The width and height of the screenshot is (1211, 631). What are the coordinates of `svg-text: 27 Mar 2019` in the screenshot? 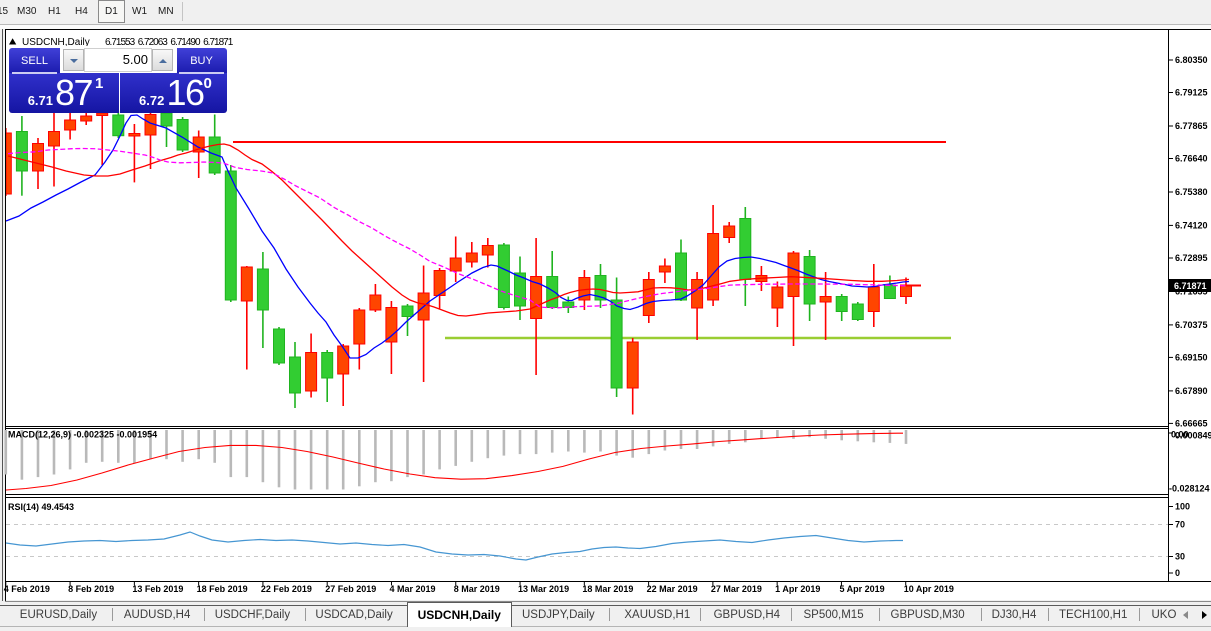 It's located at (736, 589).